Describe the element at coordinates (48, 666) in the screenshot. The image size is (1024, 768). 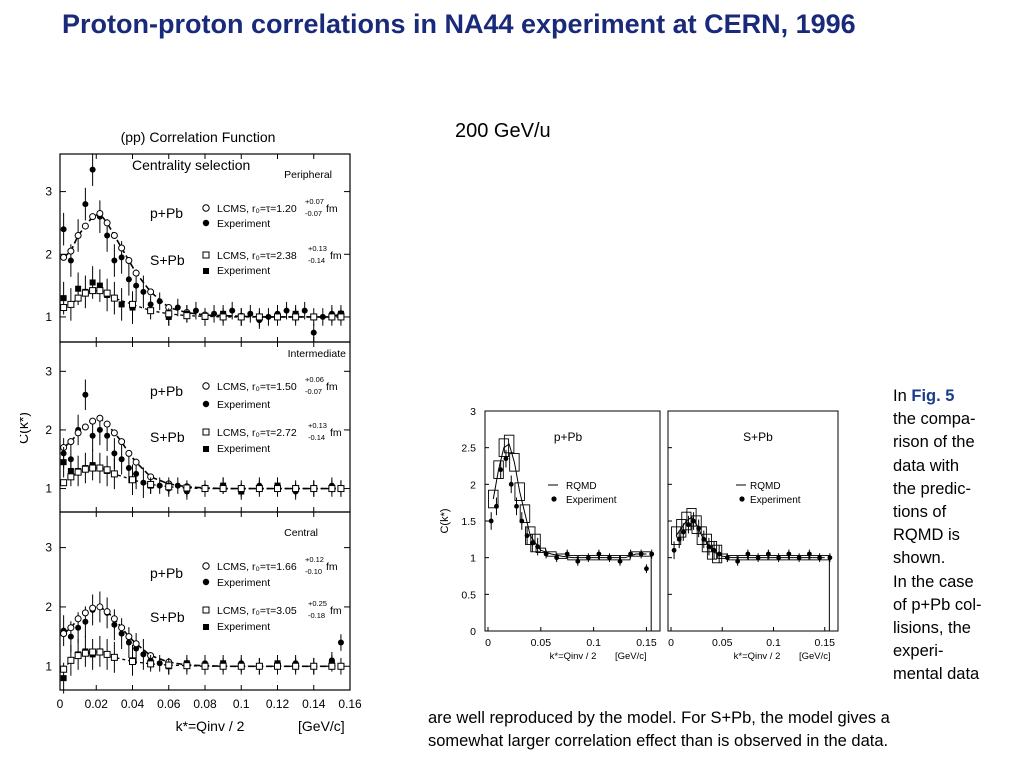
I see `y-tick-label: 1` at that location.